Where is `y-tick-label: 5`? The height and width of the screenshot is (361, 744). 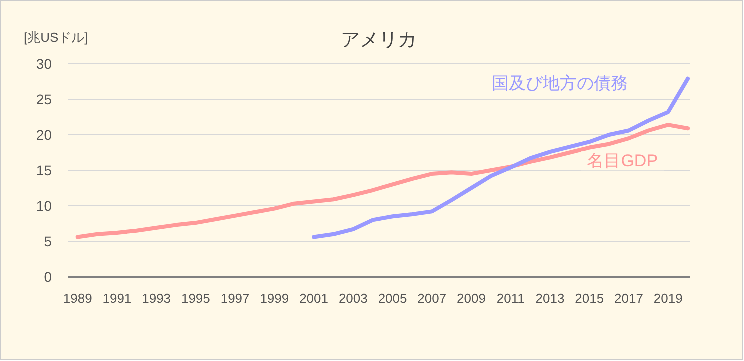
y-tick-label: 5 is located at coordinates (48, 242).